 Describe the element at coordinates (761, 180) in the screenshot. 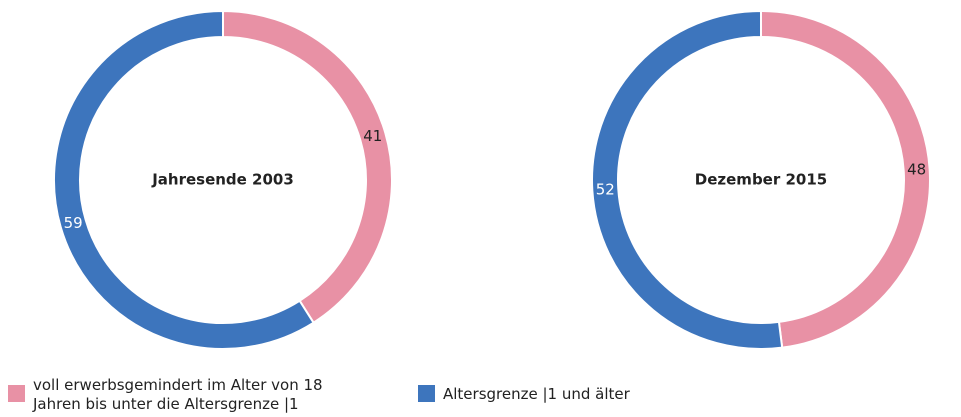

I see `chart-title: Dezember 2015` at that location.